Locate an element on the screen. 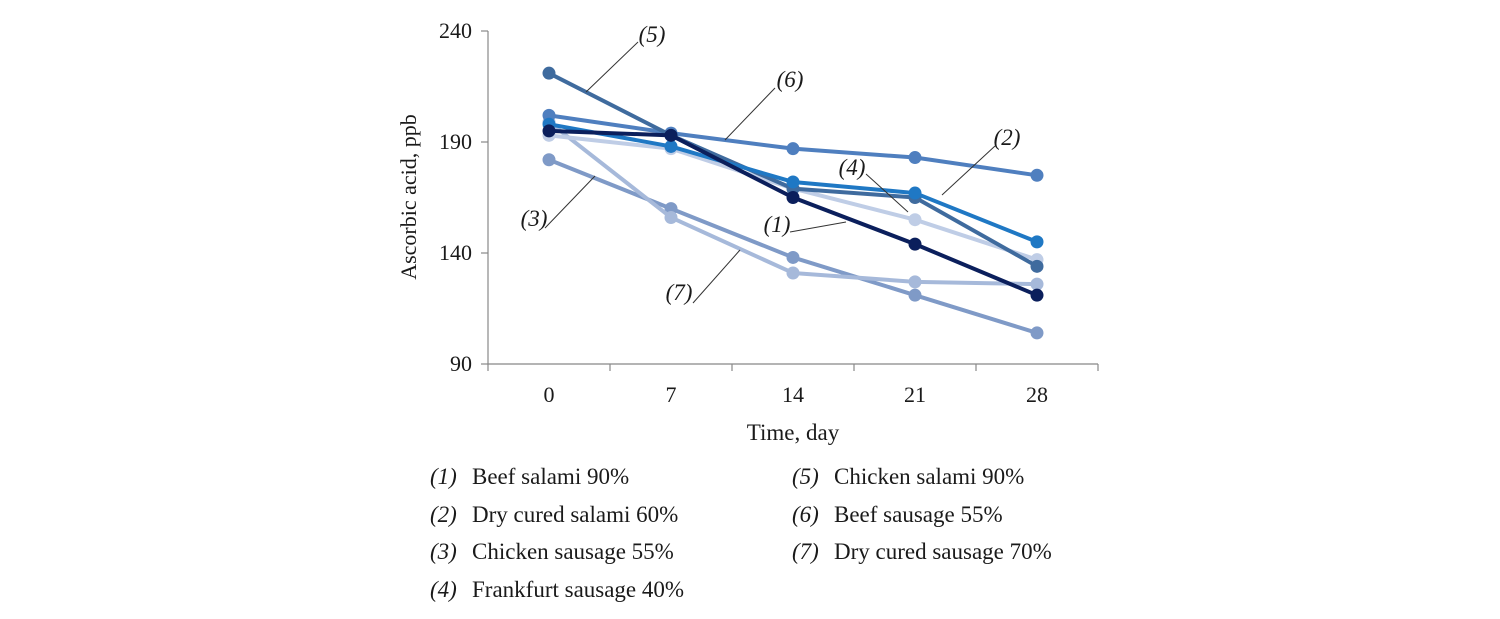 The image size is (1500, 619). y-tick-label: 240 is located at coordinates (455, 30).